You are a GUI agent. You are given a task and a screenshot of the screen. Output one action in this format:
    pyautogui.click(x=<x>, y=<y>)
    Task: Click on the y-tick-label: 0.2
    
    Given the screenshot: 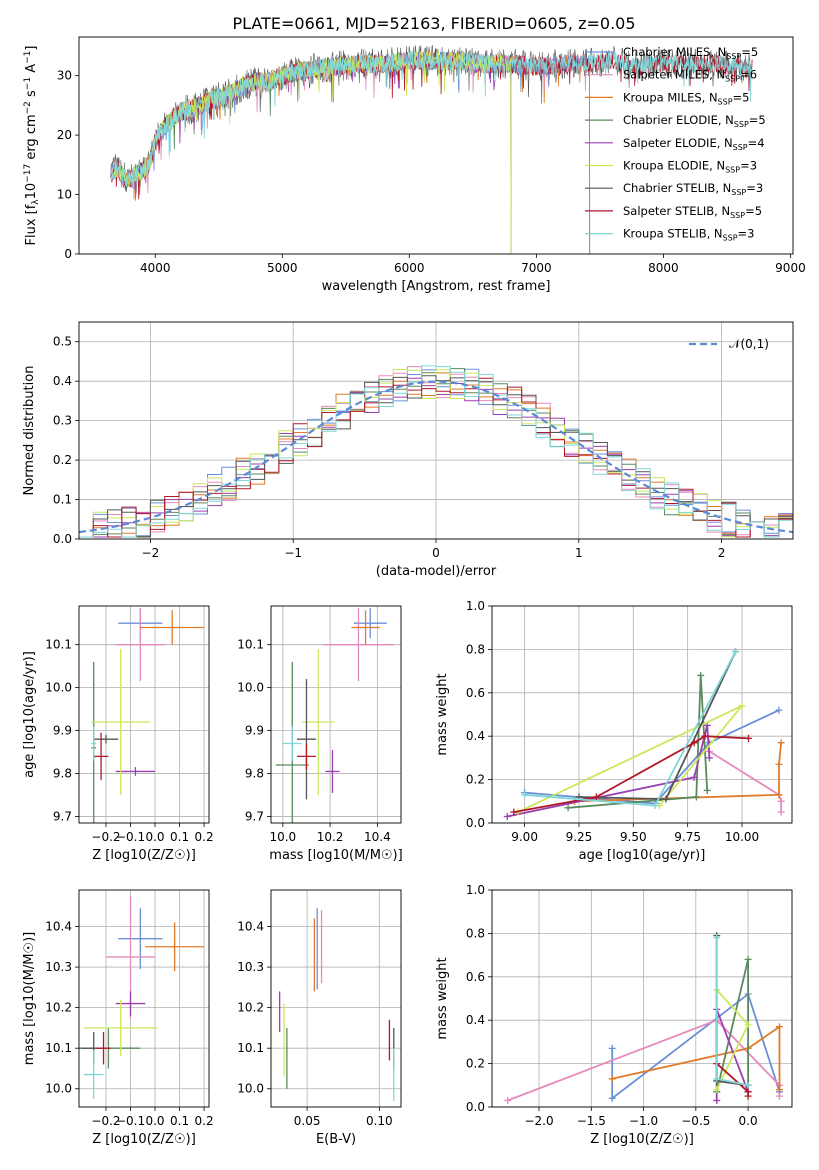 What is the action you would take?
    pyautogui.click(x=475, y=780)
    